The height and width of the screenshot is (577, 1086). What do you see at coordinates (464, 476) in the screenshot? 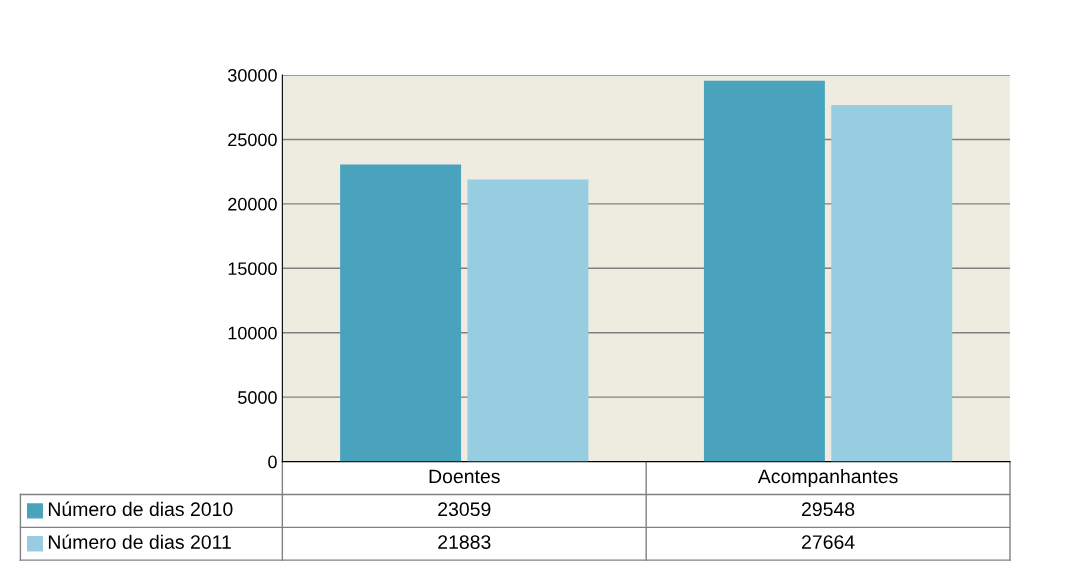
I see `x-tick-label: Doentes` at bounding box center [464, 476].